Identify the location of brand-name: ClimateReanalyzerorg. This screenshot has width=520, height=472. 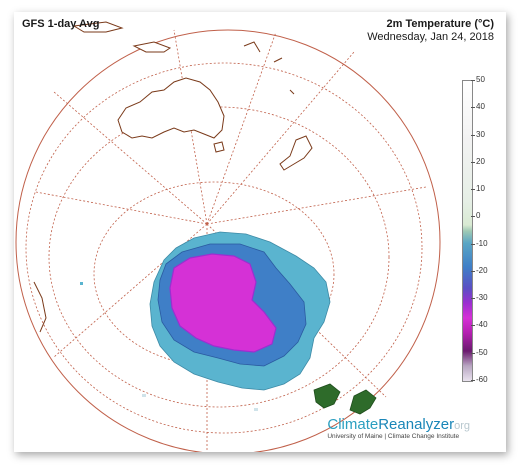
(398, 424).